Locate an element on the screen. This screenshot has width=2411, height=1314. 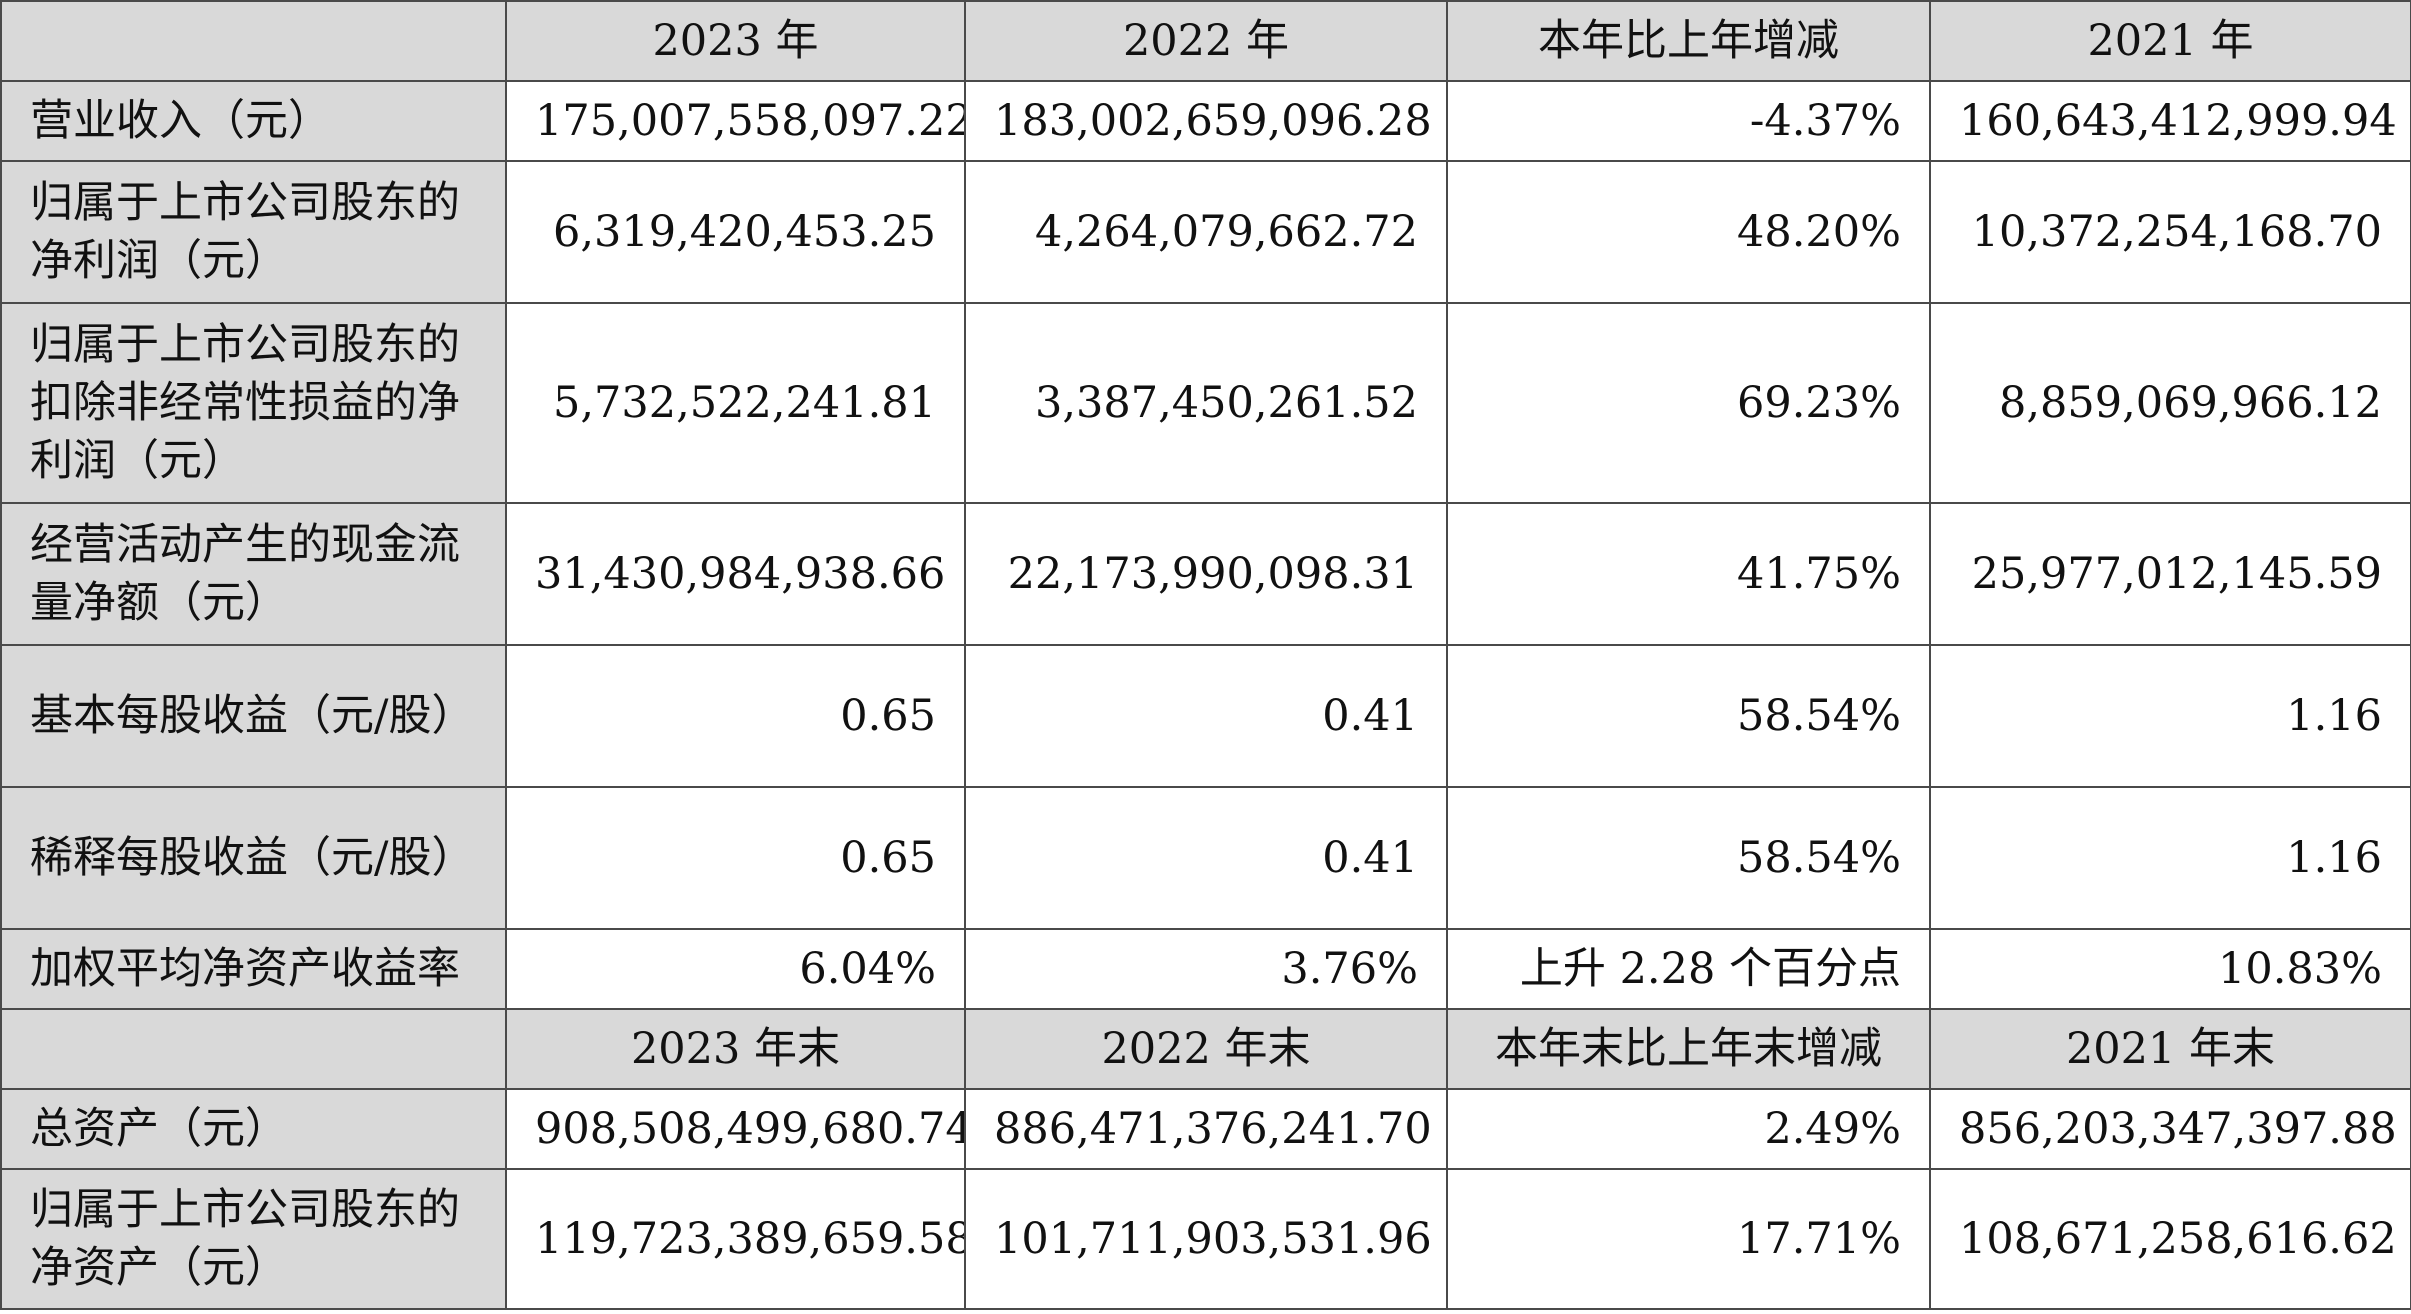
value-change: 48.20% is located at coordinates (1688, 232).